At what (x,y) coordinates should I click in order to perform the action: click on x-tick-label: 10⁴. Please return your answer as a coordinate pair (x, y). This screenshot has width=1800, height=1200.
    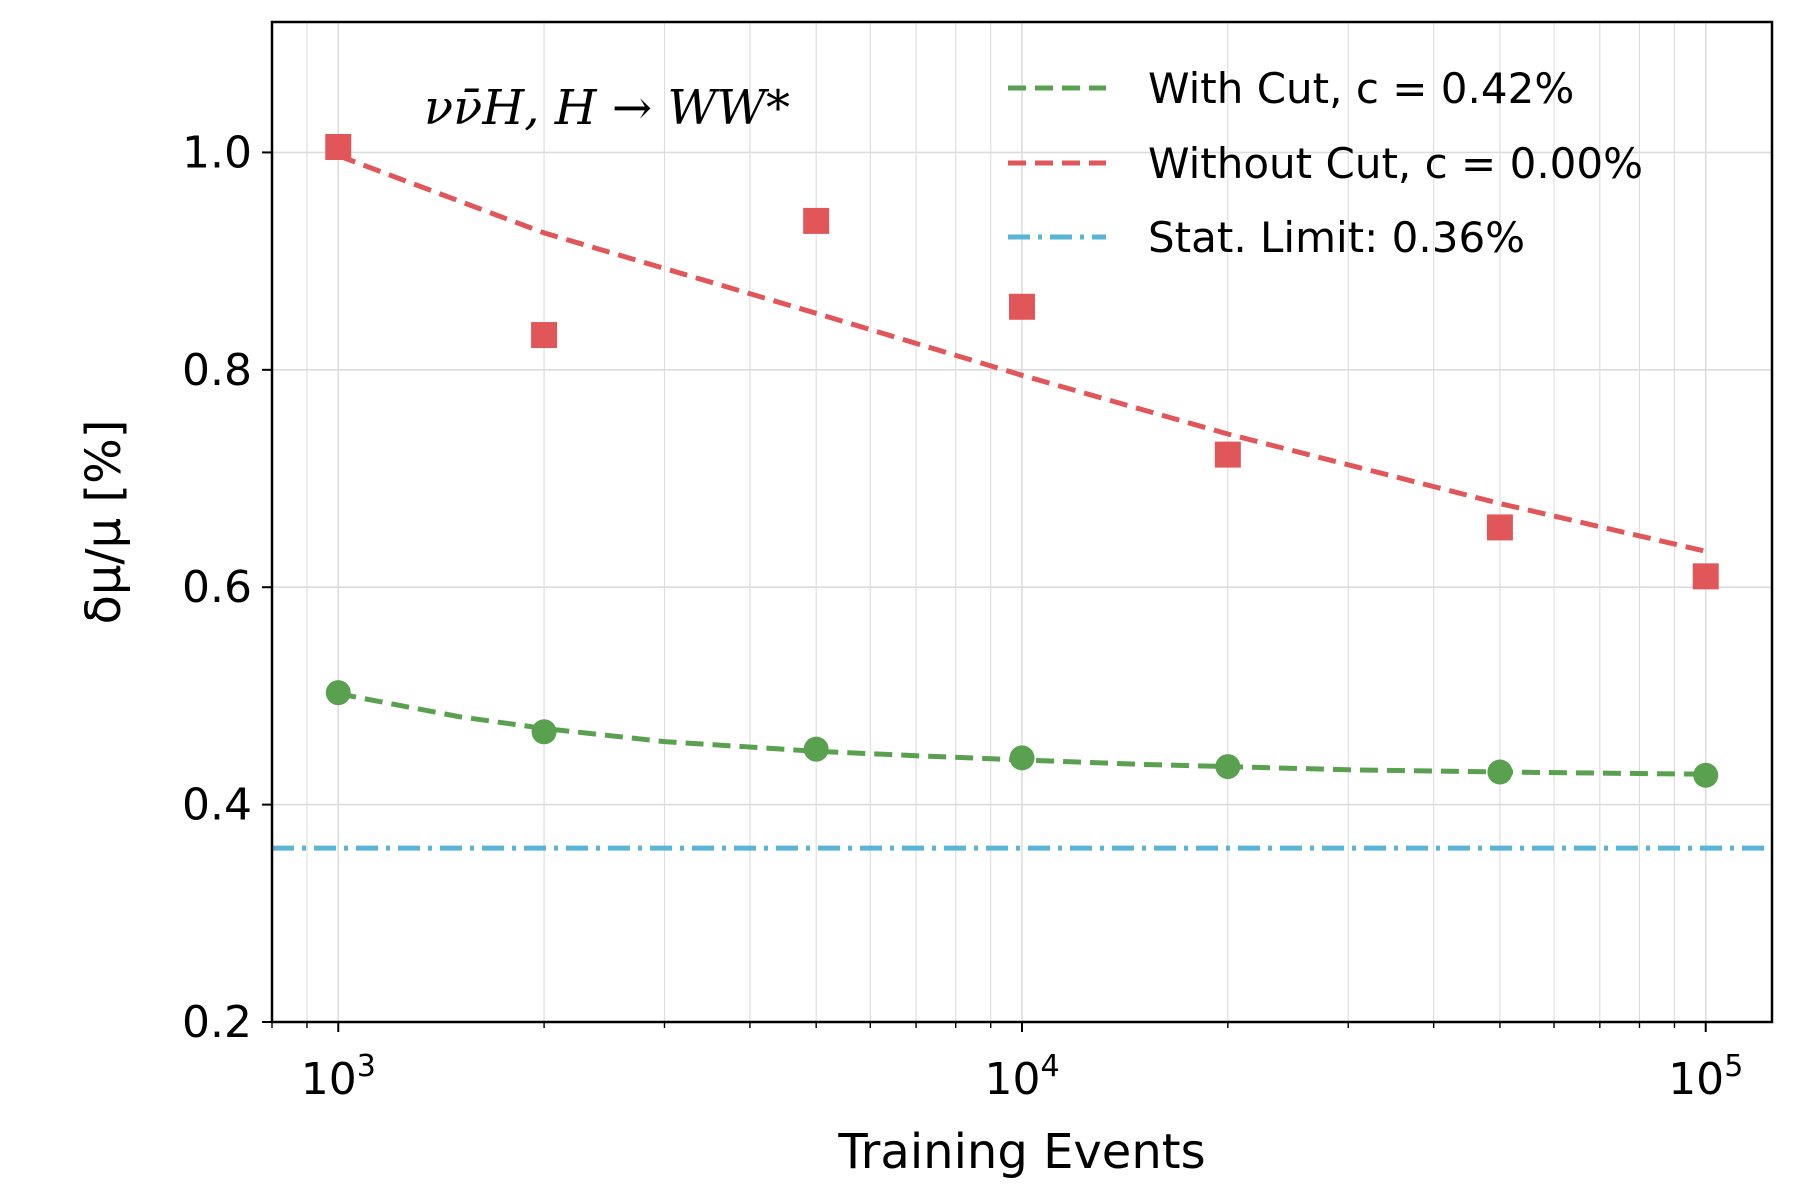
    Looking at the image, I should click on (1021, 1077).